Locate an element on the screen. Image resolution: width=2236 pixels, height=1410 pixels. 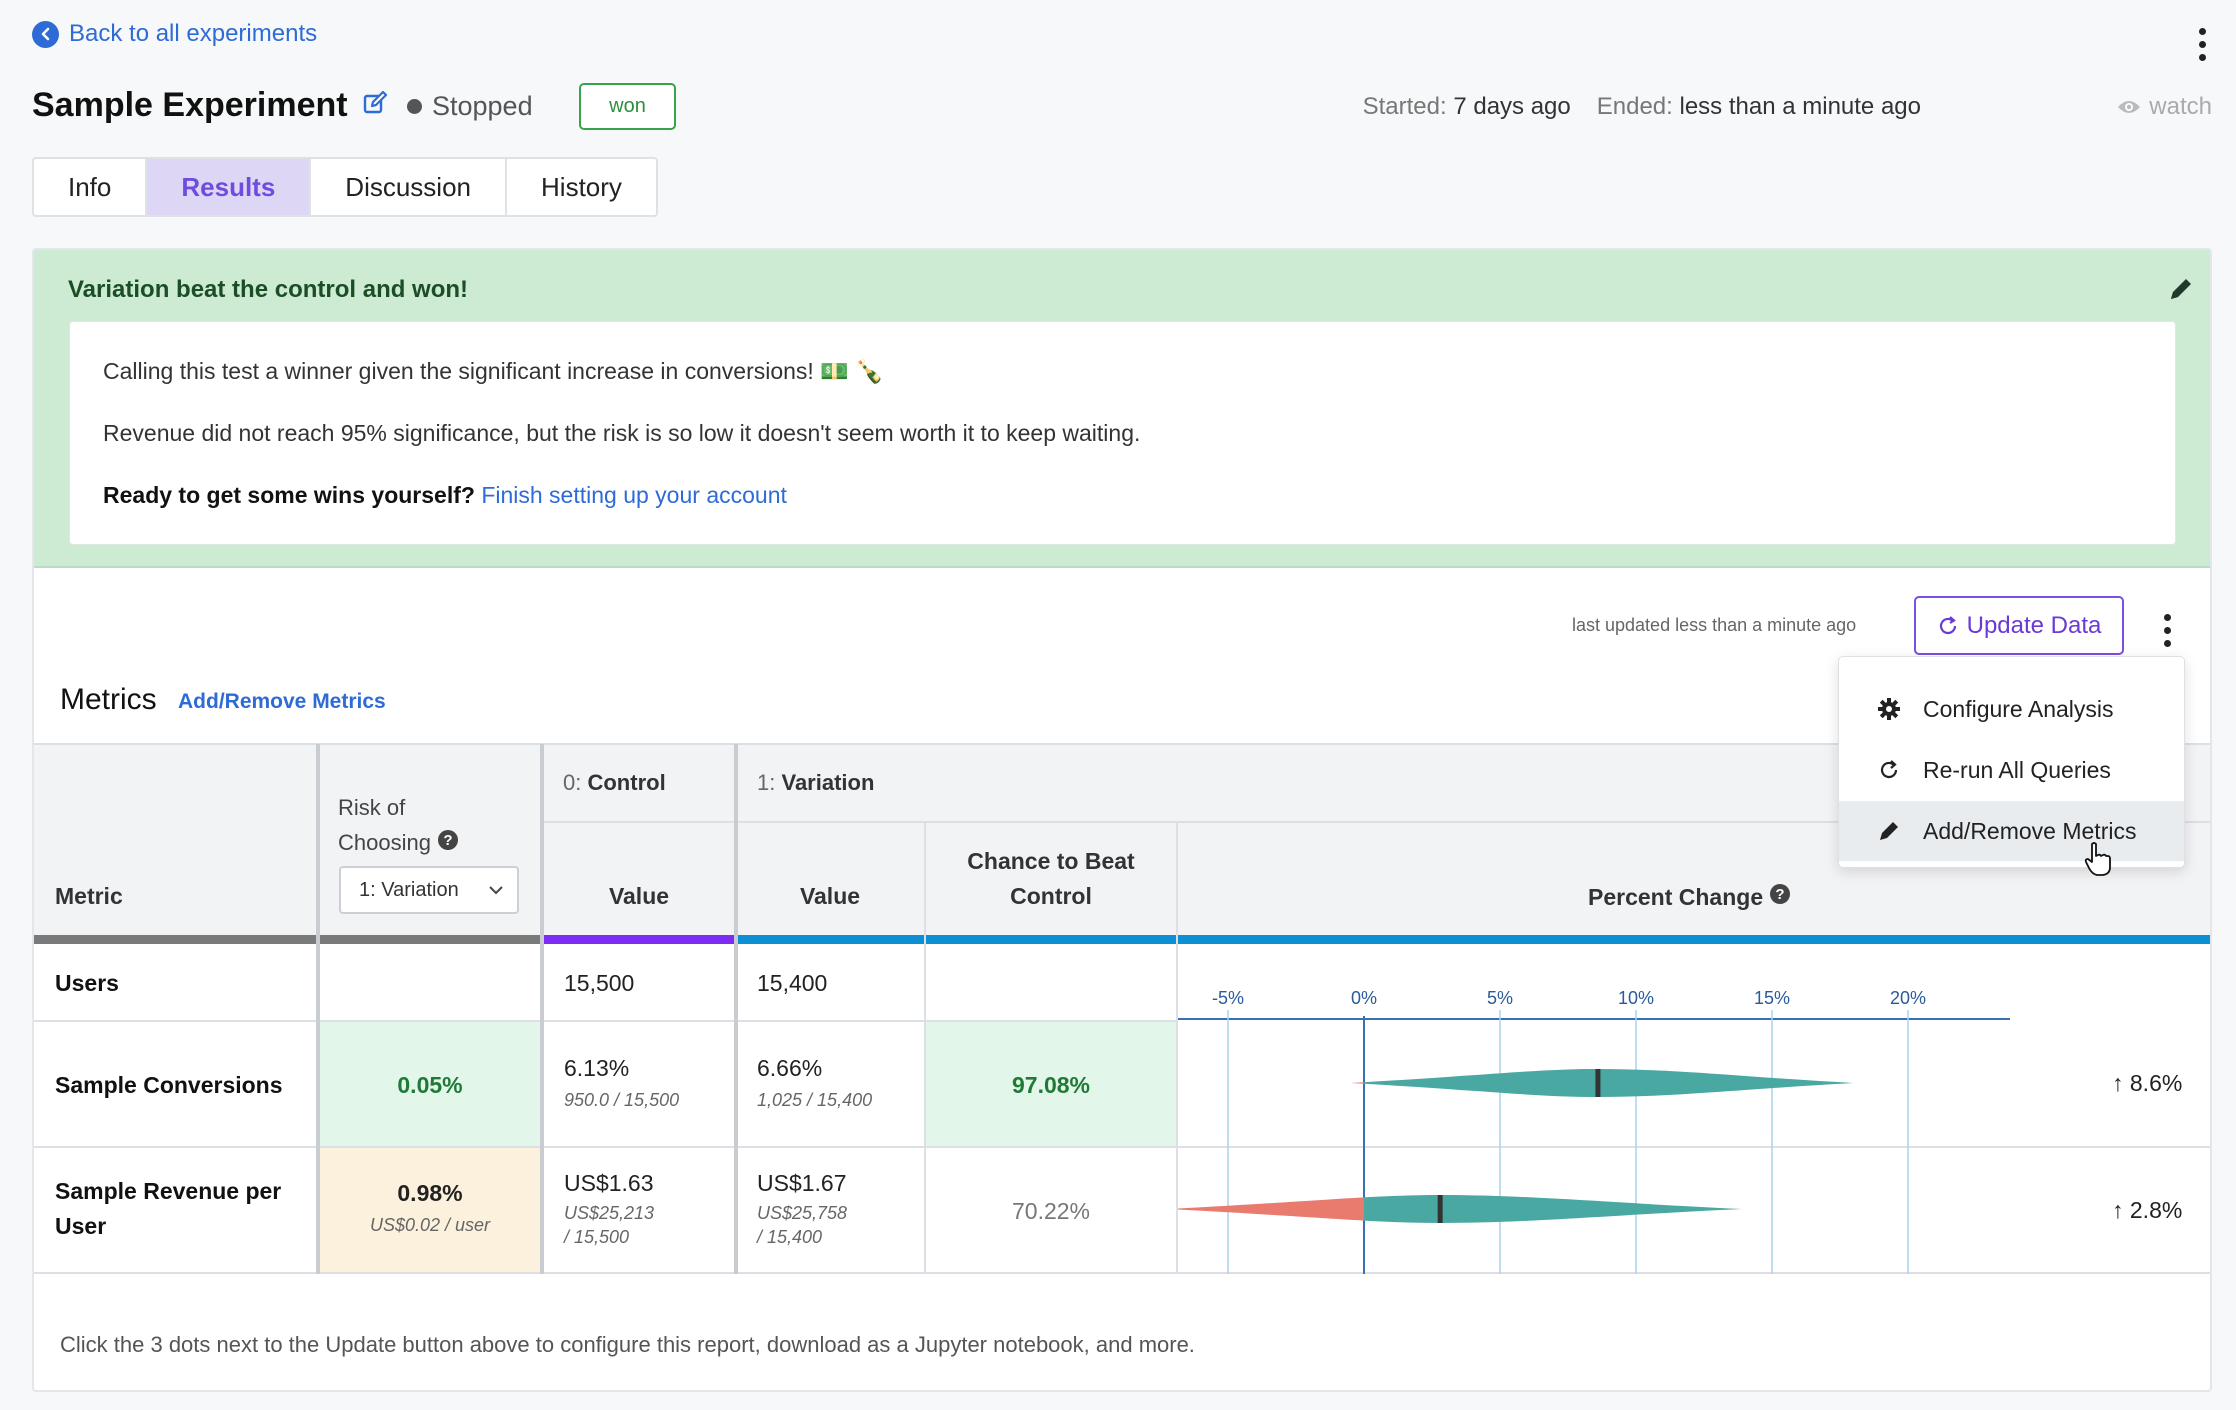
tab-history: History is located at coordinates (581, 186).